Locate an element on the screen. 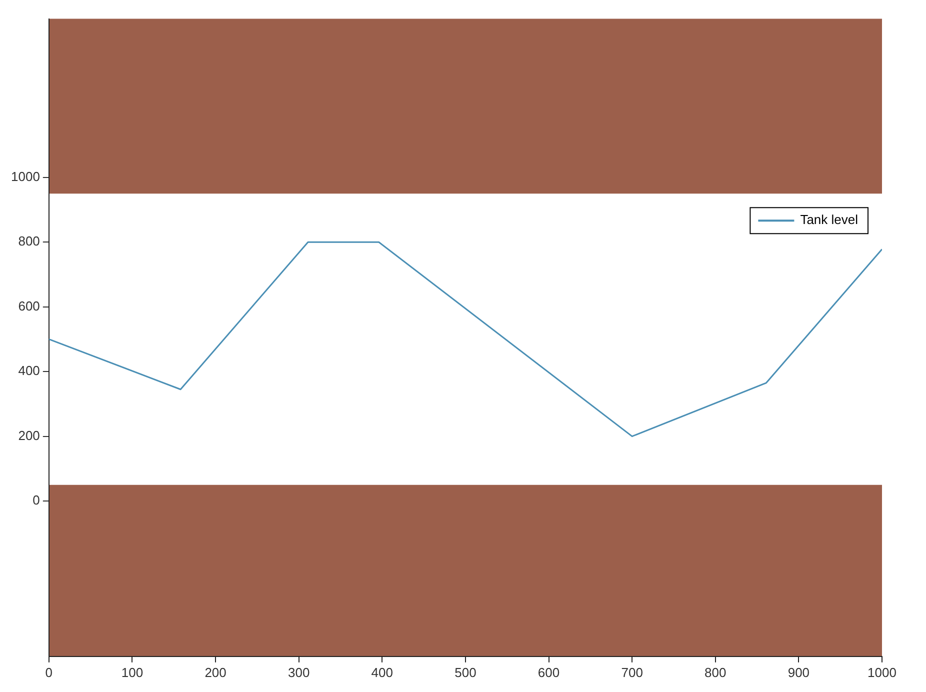  x-tick-label: 1000 is located at coordinates (882, 672).